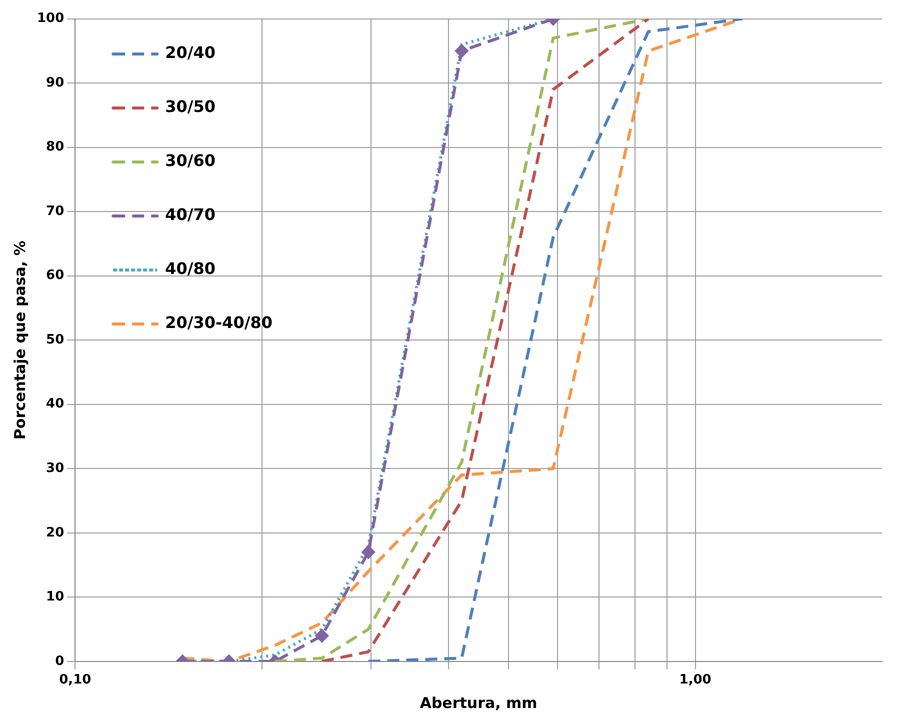  I want to click on legend-label: 40/70, so click(190, 214).